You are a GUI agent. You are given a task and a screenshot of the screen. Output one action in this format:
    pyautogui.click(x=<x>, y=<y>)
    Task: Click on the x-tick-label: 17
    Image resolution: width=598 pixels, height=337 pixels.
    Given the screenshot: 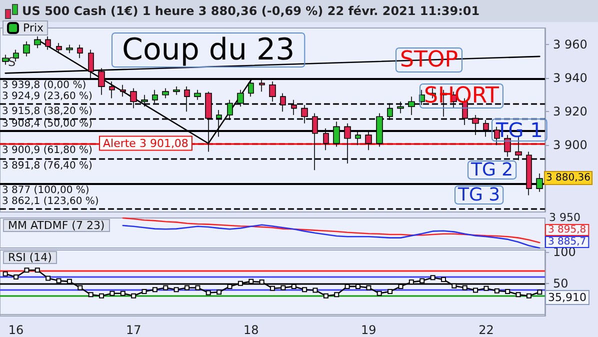 What is the action you would take?
    pyautogui.click(x=134, y=330)
    